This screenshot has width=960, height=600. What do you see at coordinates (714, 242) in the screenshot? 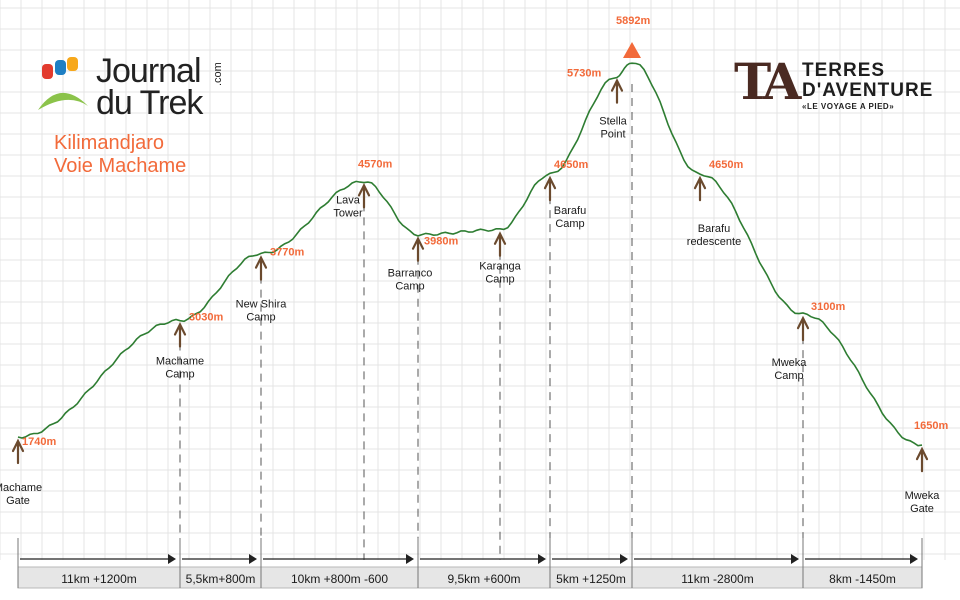
I see `waypoint-name: redescente` at bounding box center [714, 242].